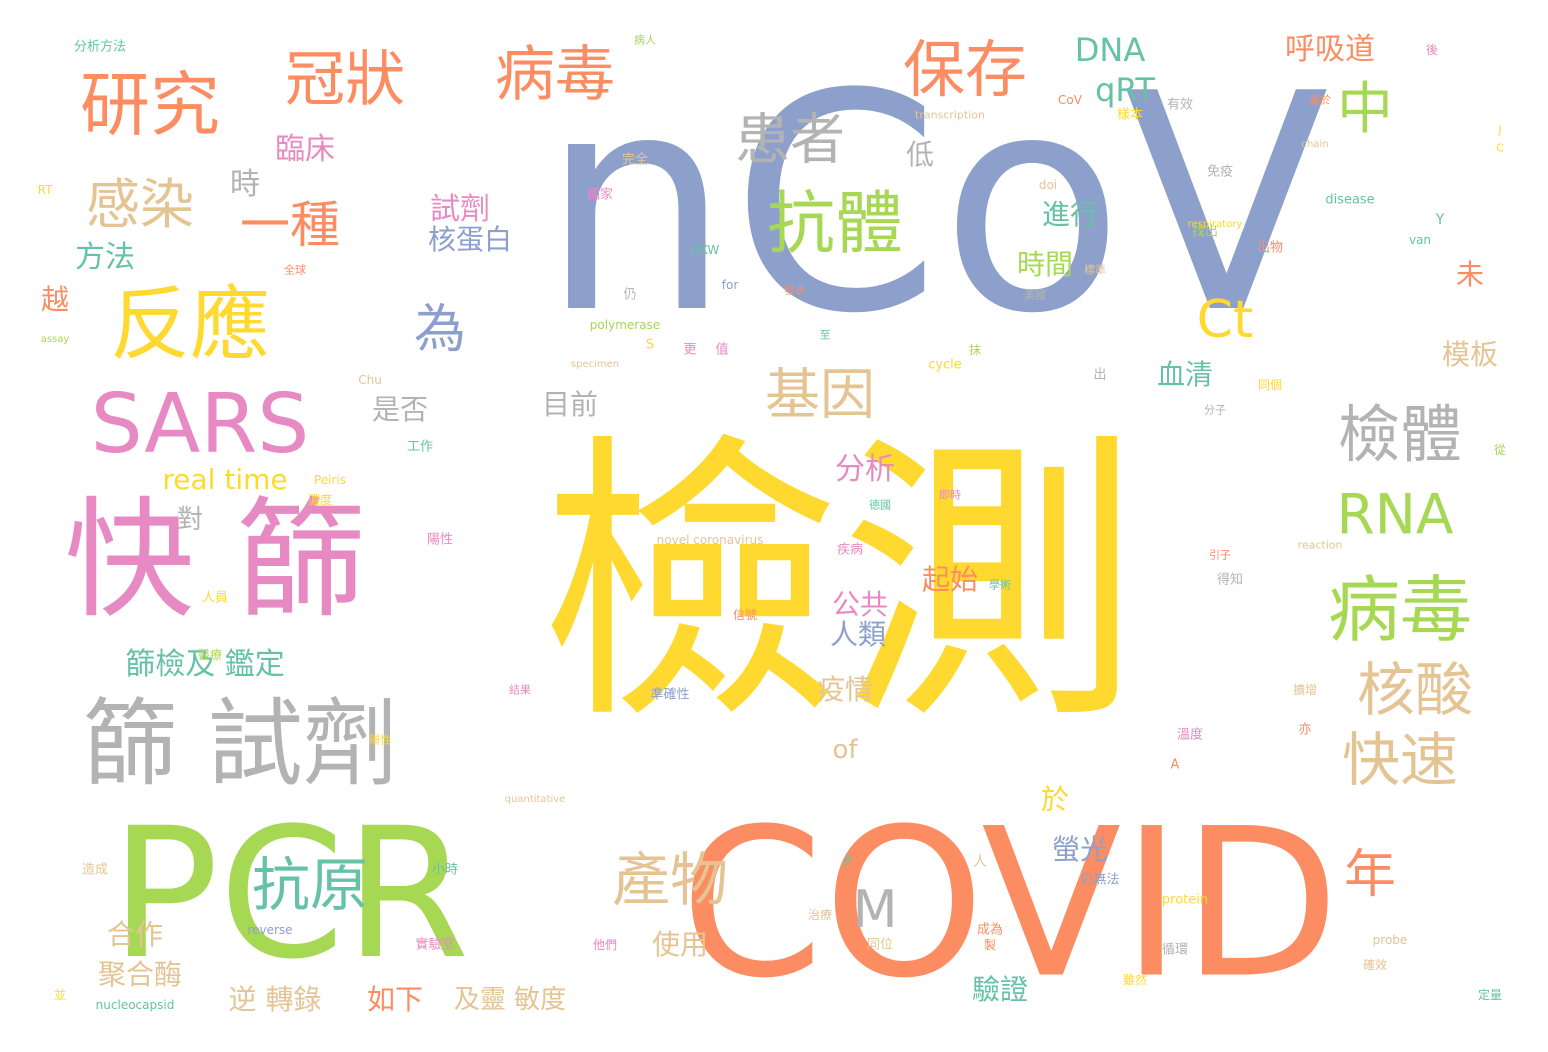  What do you see at coordinates (710, 540) in the screenshot?
I see `cloud-word: novel coronavirus` at bounding box center [710, 540].